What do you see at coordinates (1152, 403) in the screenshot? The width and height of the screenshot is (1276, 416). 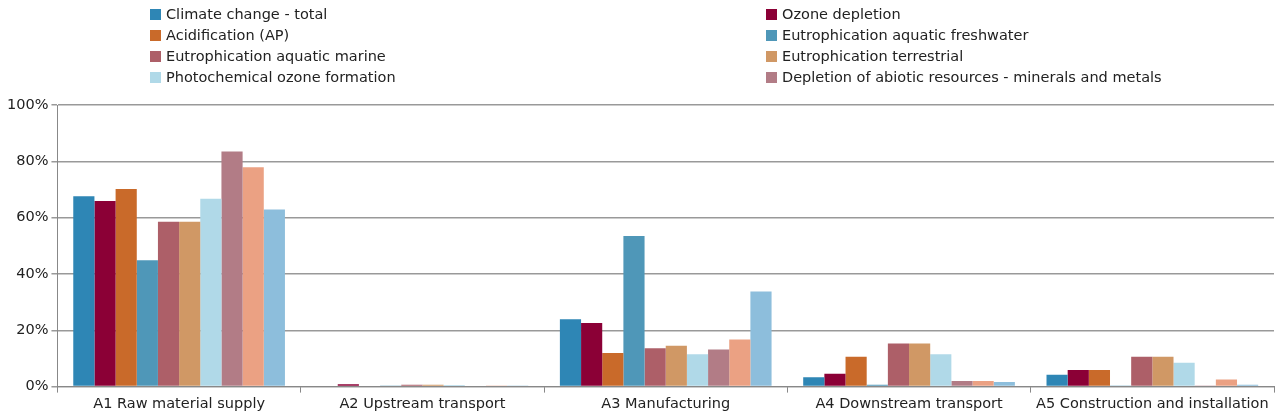 I see `x-tick-label: A5 Construction and installation` at bounding box center [1152, 403].